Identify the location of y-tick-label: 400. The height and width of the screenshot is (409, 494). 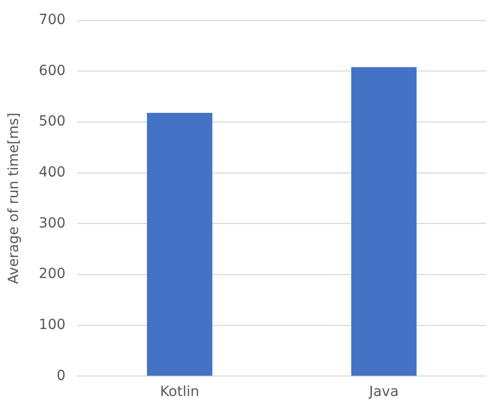
(52, 172).